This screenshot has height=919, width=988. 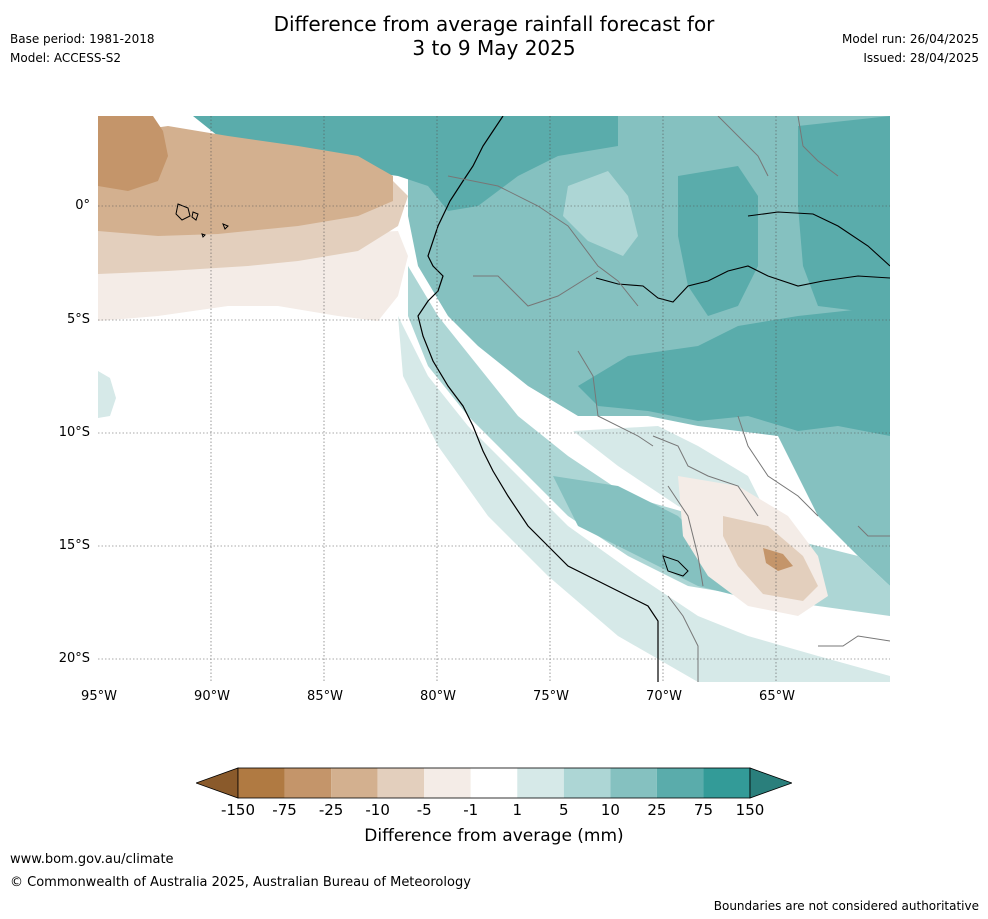 I want to click on colorbar-tick-label: -10, so click(x=377, y=810).